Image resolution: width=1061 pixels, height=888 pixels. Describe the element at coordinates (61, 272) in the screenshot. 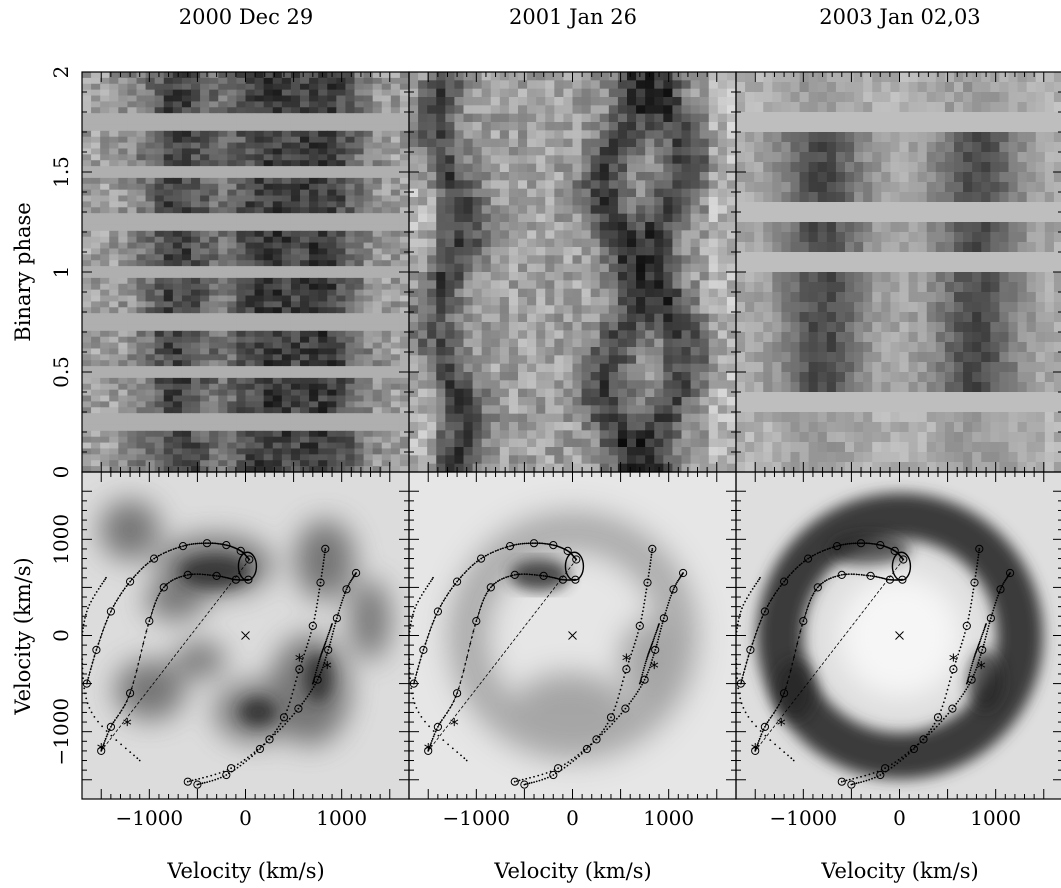

I see `phase-tick-label: 1` at that location.